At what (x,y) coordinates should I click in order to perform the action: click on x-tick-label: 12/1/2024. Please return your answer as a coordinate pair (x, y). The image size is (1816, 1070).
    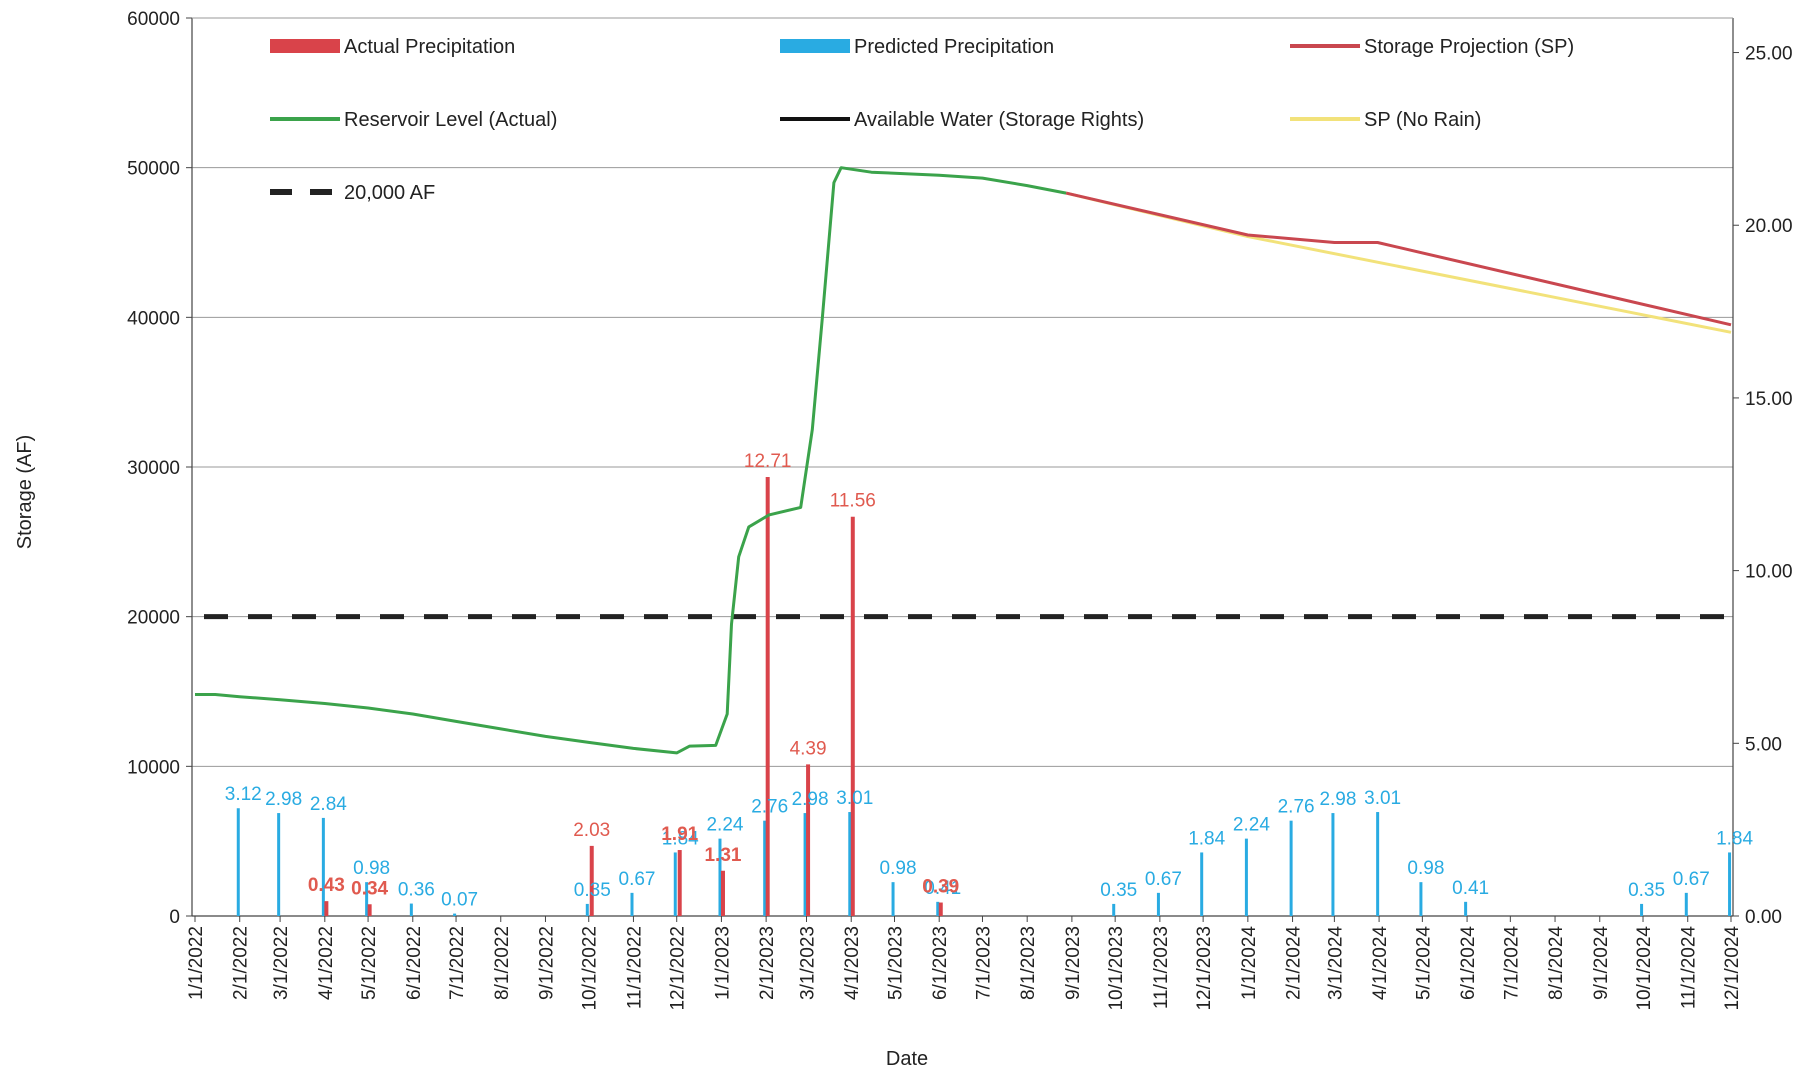
    Looking at the image, I should click on (1732, 968).